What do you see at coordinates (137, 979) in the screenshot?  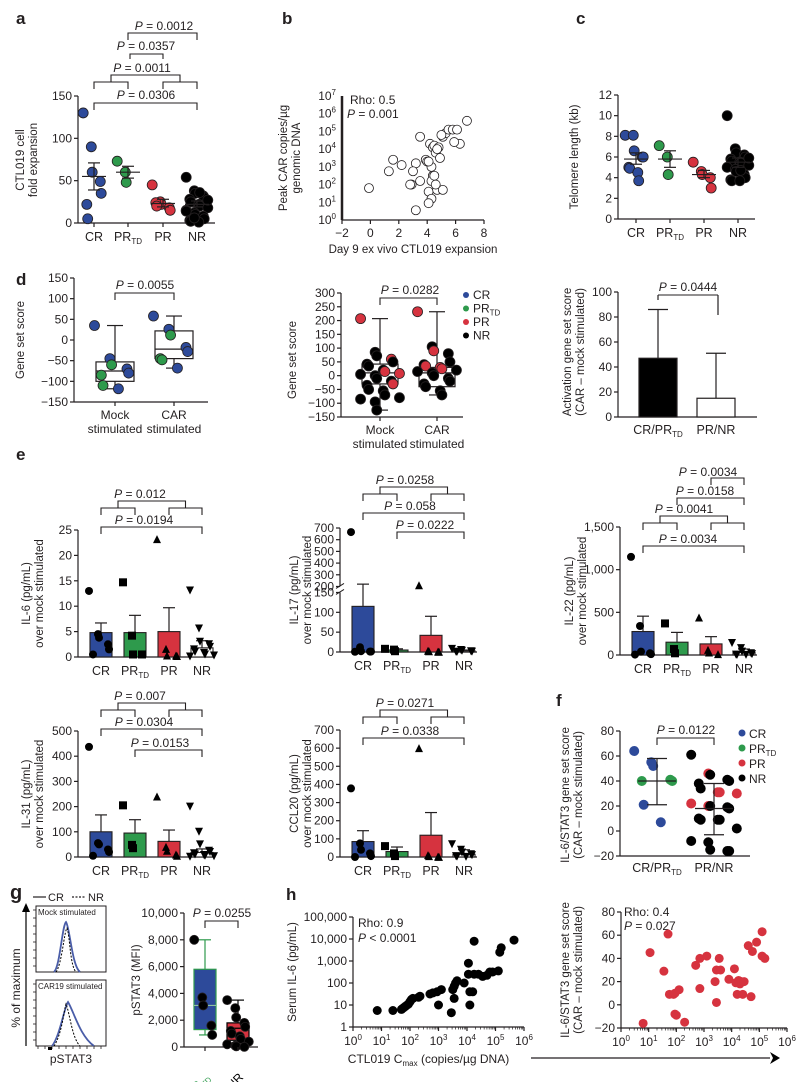 I see `y-axis-label: pSTAT3 (MFI)` at bounding box center [137, 979].